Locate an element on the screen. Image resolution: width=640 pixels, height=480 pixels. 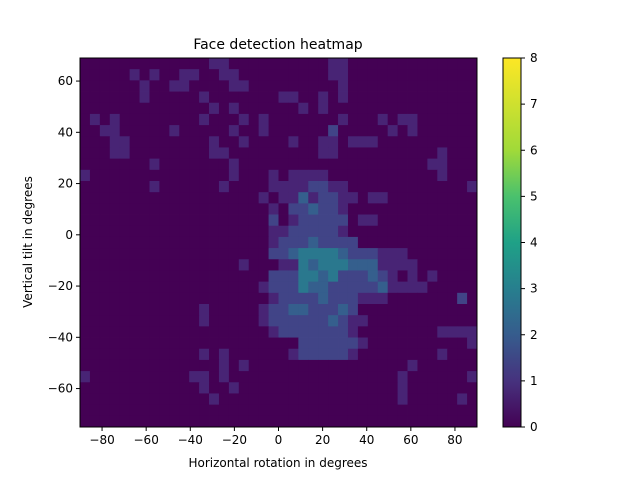
x-axis-label: Horizontal rotation in degrees is located at coordinates (277, 463).